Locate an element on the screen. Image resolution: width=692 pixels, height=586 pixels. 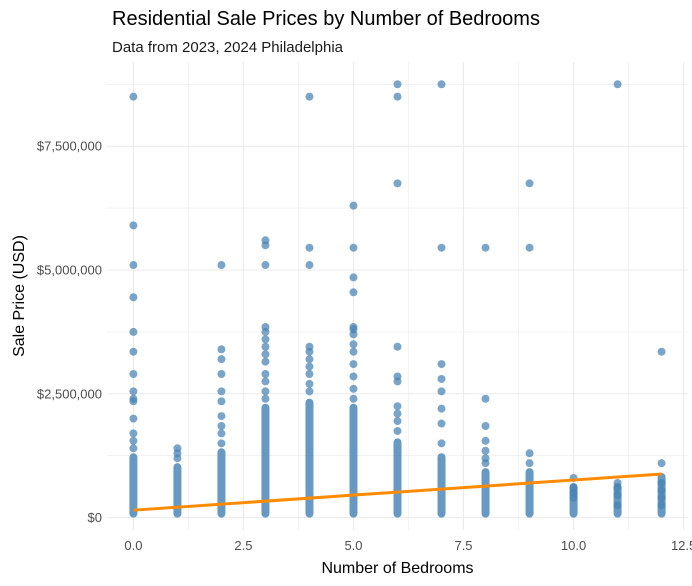
x-tick-label: 0.0 is located at coordinates (133, 545).